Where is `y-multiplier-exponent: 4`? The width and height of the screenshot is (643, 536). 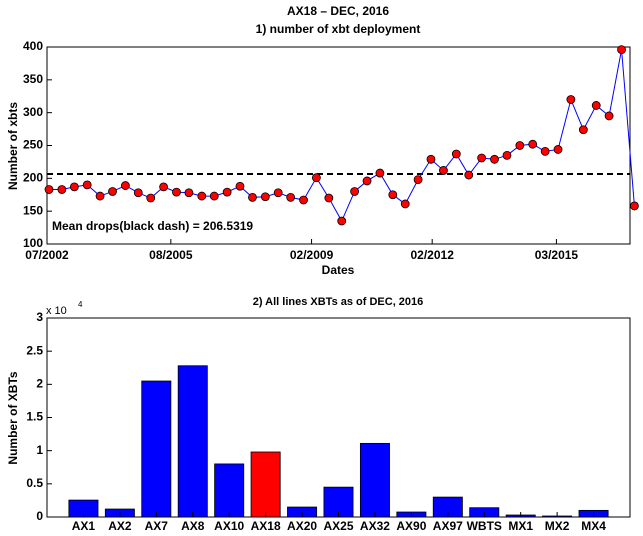 y-multiplier-exponent: 4 is located at coordinates (80, 304).